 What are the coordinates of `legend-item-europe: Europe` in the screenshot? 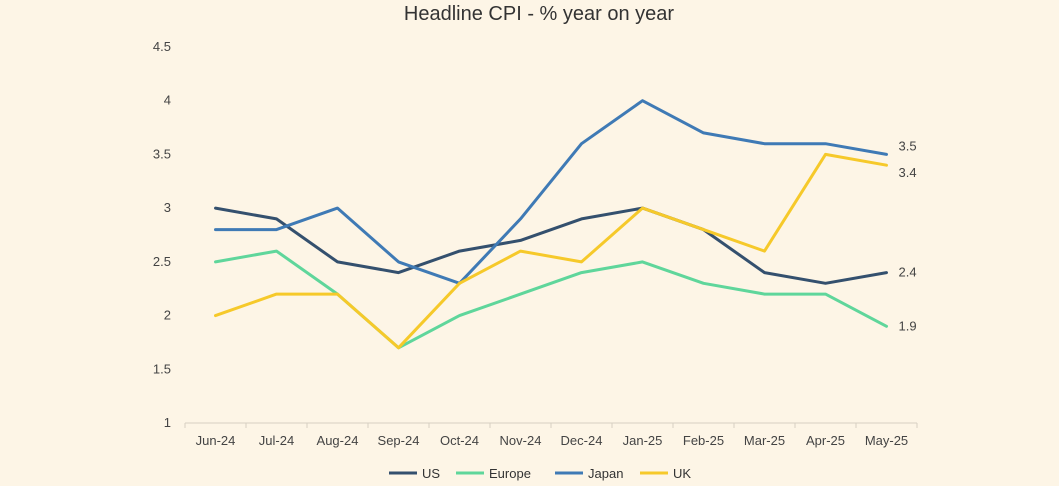 It's located at (493, 473).